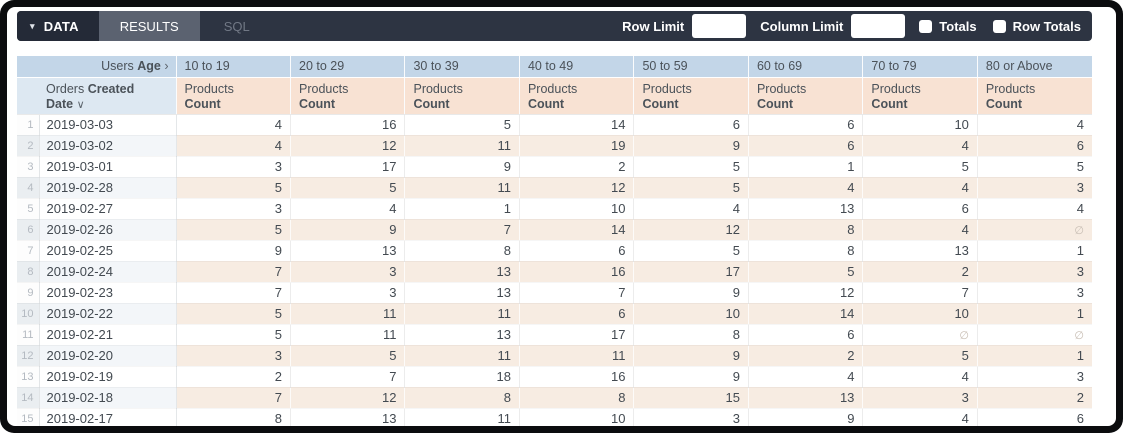 The width and height of the screenshot is (1123, 433). What do you see at coordinates (108, 355) in the screenshot?
I see `date-cell: 2019-02-20` at bounding box center [108, 355].